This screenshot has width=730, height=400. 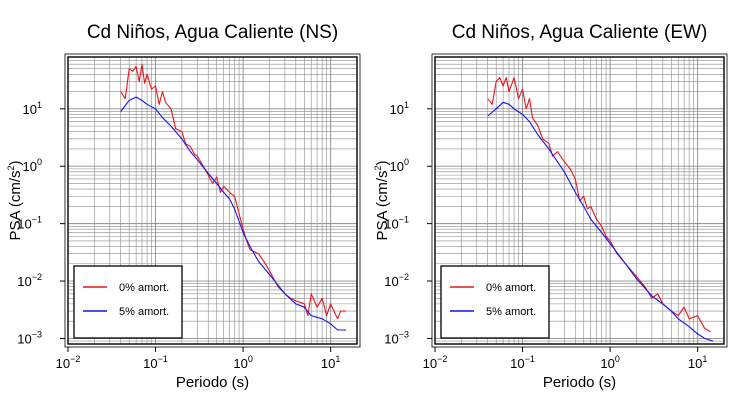 I want to click on chart-1-x-tick-label: 10⁻², so click(x=435, y=362).